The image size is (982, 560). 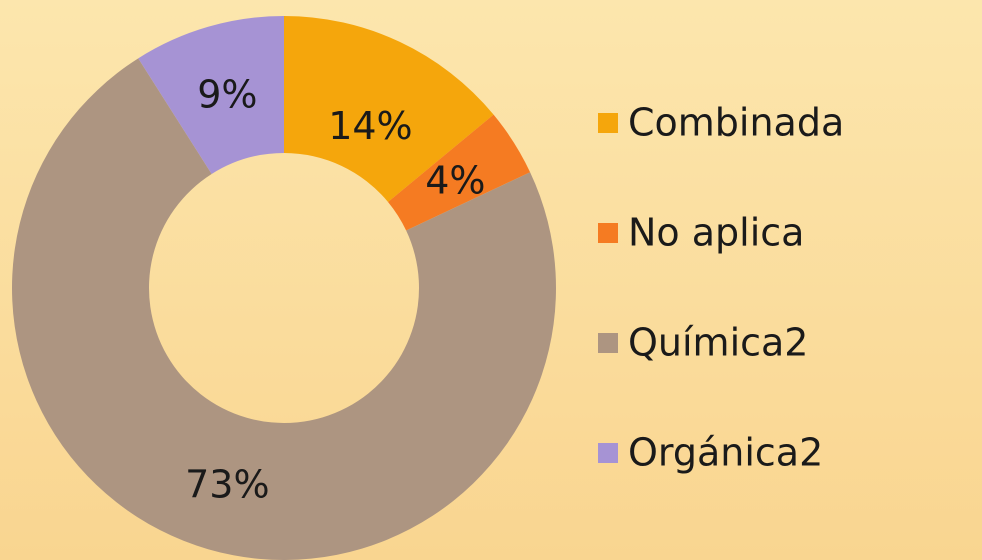 I want to click on legend-label: Combinada, so click(x=736, y=123).